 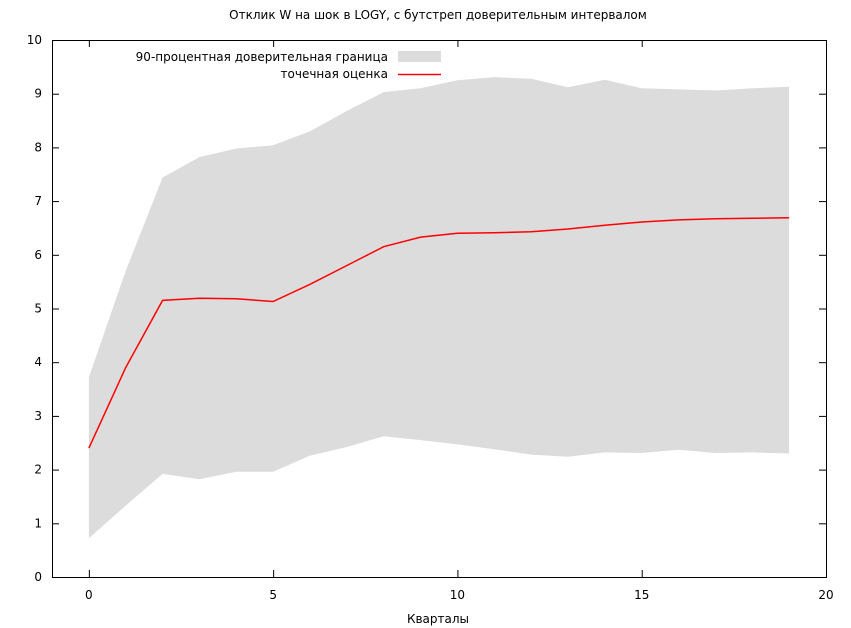 I want to click on y-tick-label: 2, so click(x=38, y=470).